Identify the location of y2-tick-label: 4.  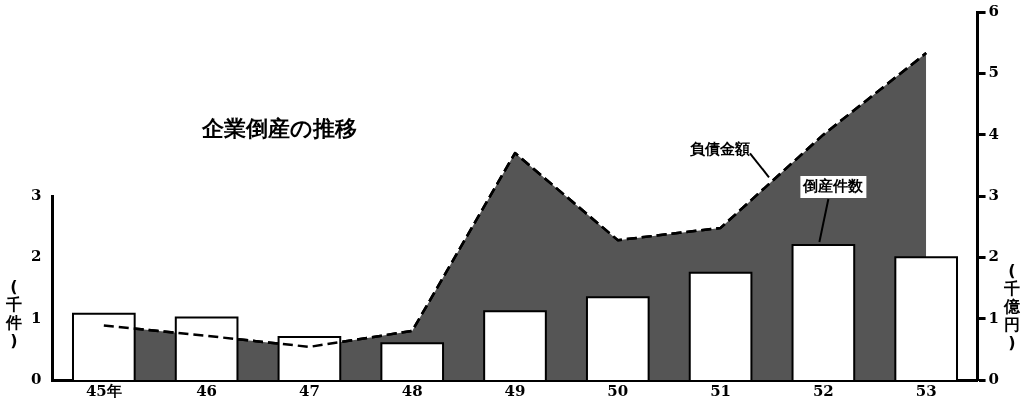
(993, 133).